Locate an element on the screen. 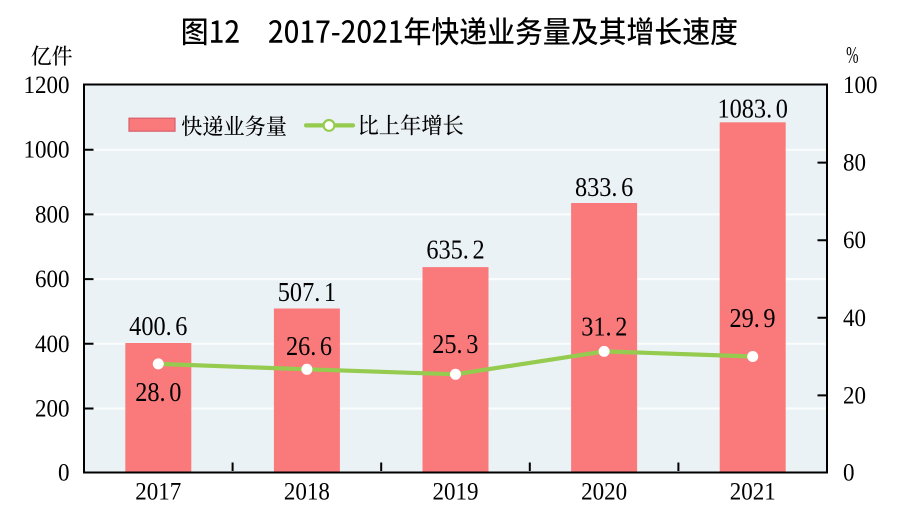 The width and height of the screenshot is (900, 520). svg-text: 400 is located at coordinates (52, 344).